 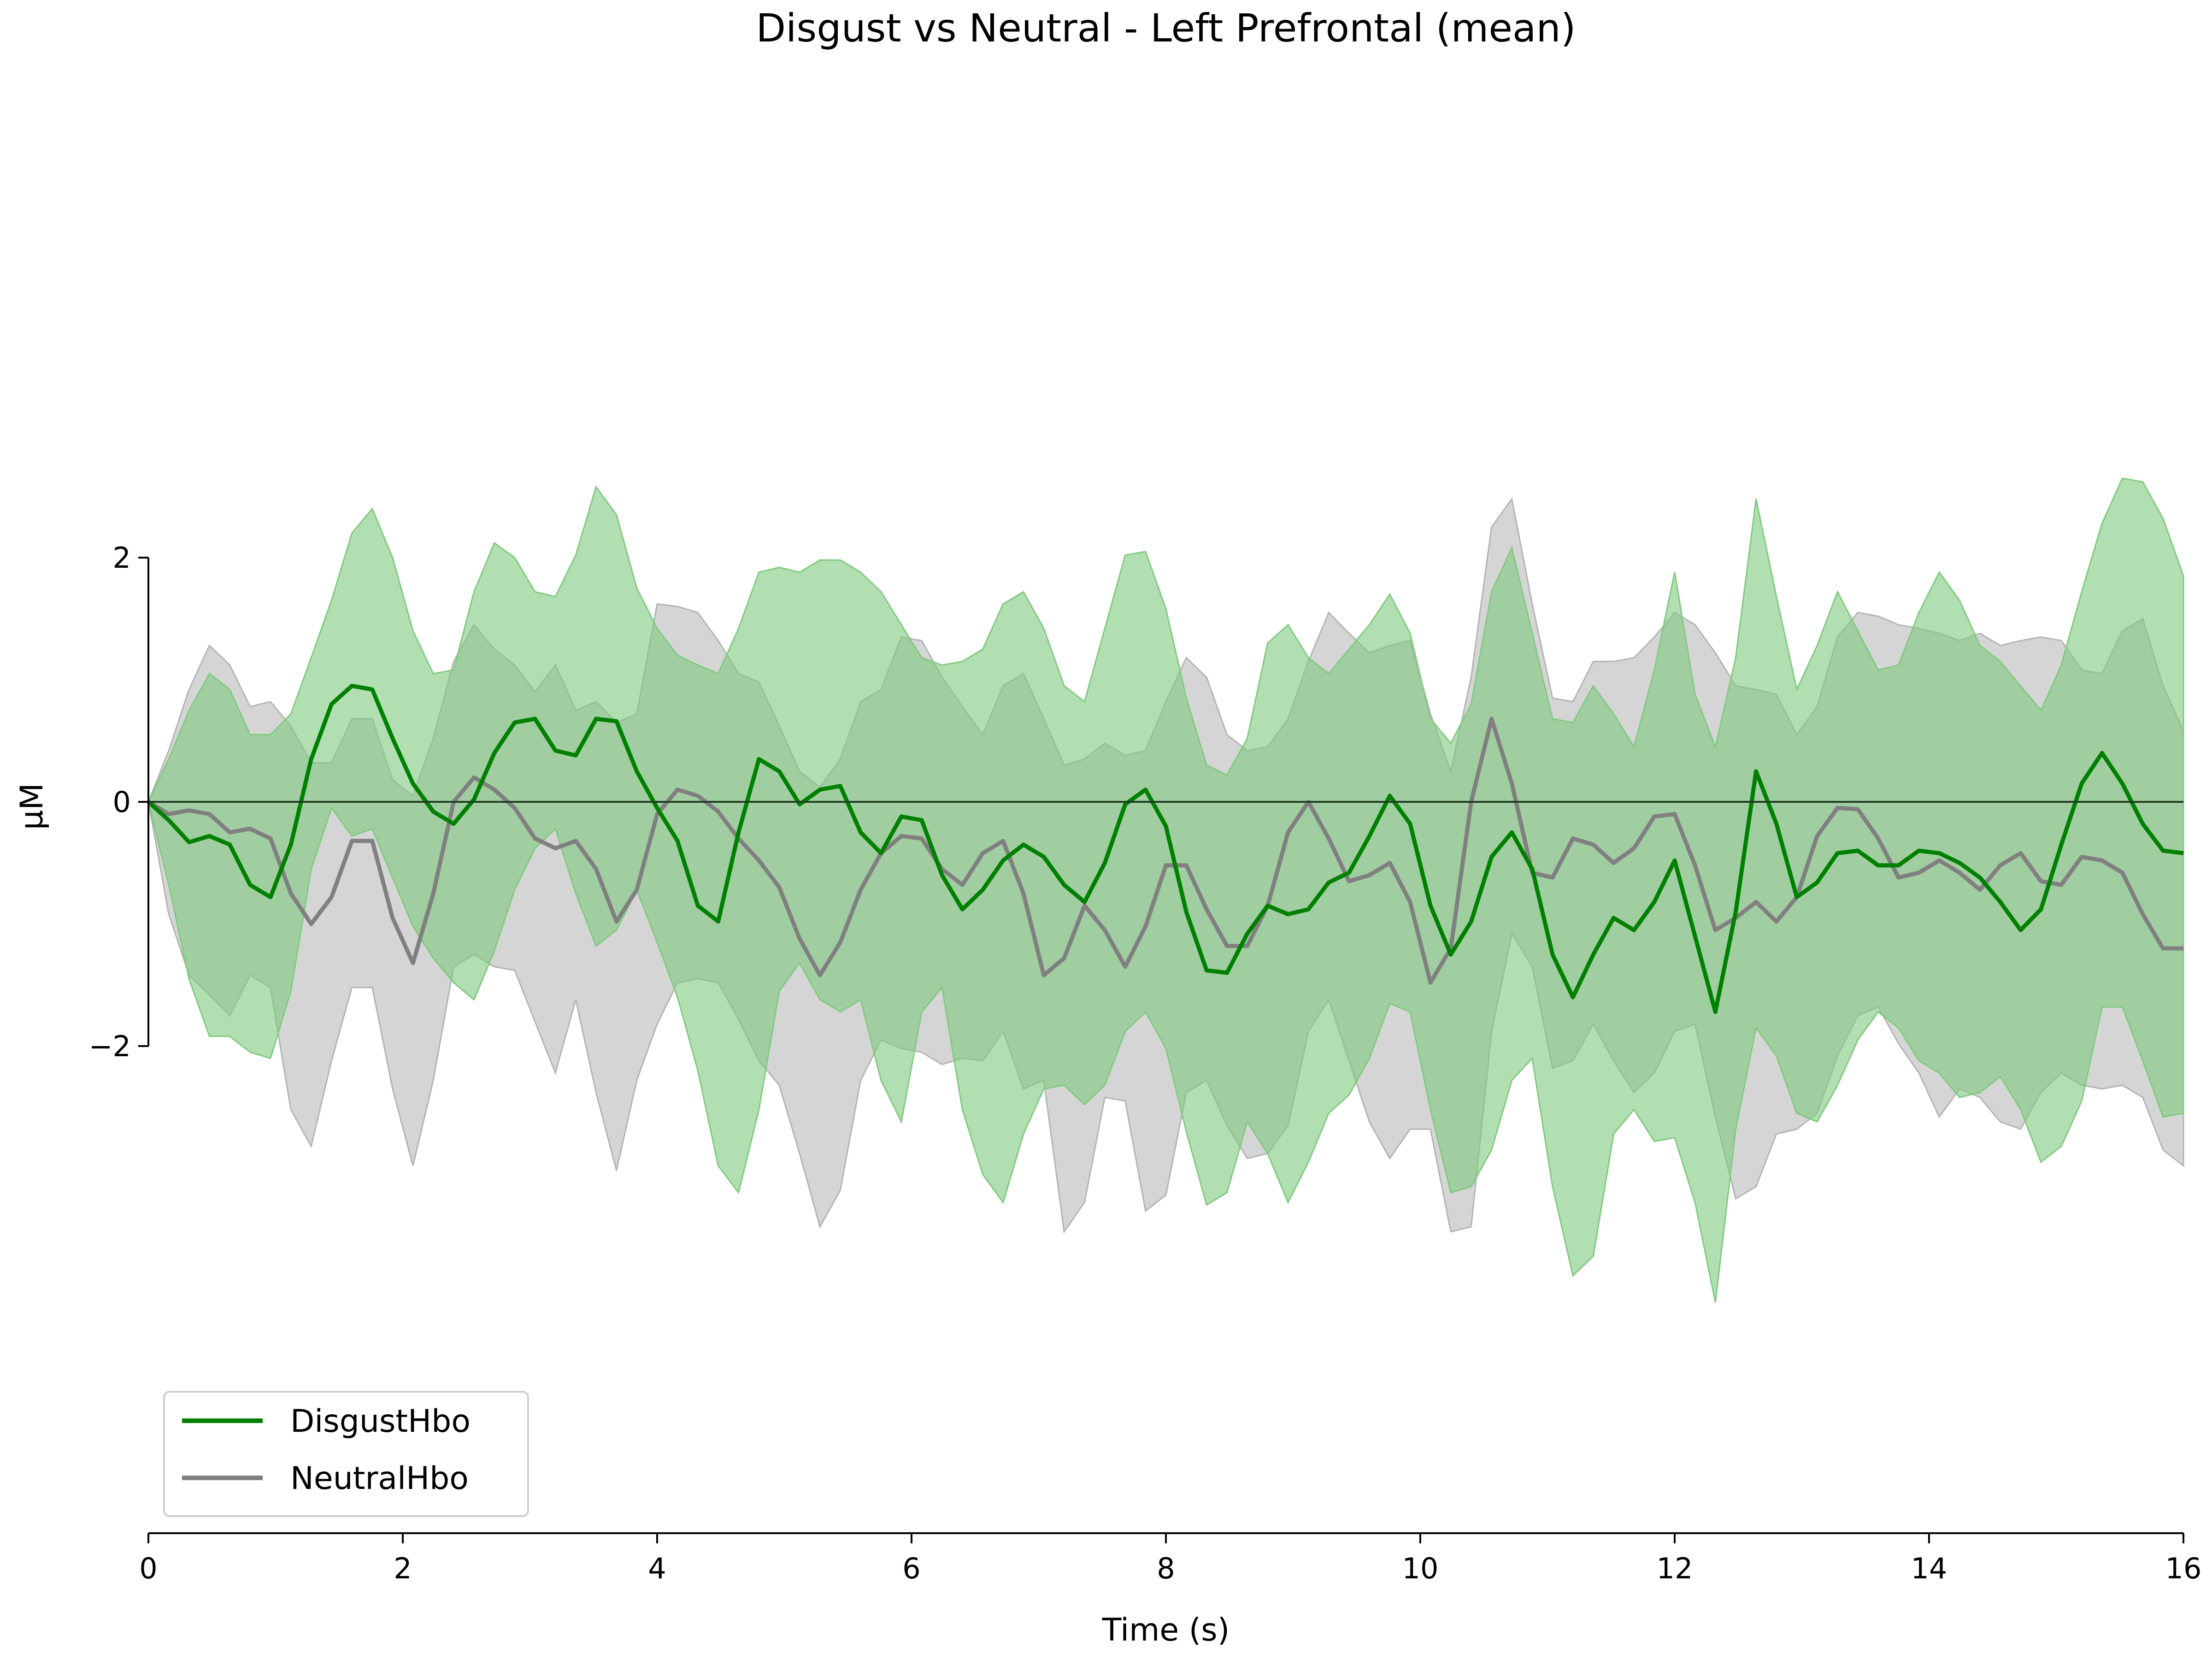 What do you see at coordinates (110, 1046) in the screenshot?
I see `y-tick-label: −2` at bounding box center [110, 1046].